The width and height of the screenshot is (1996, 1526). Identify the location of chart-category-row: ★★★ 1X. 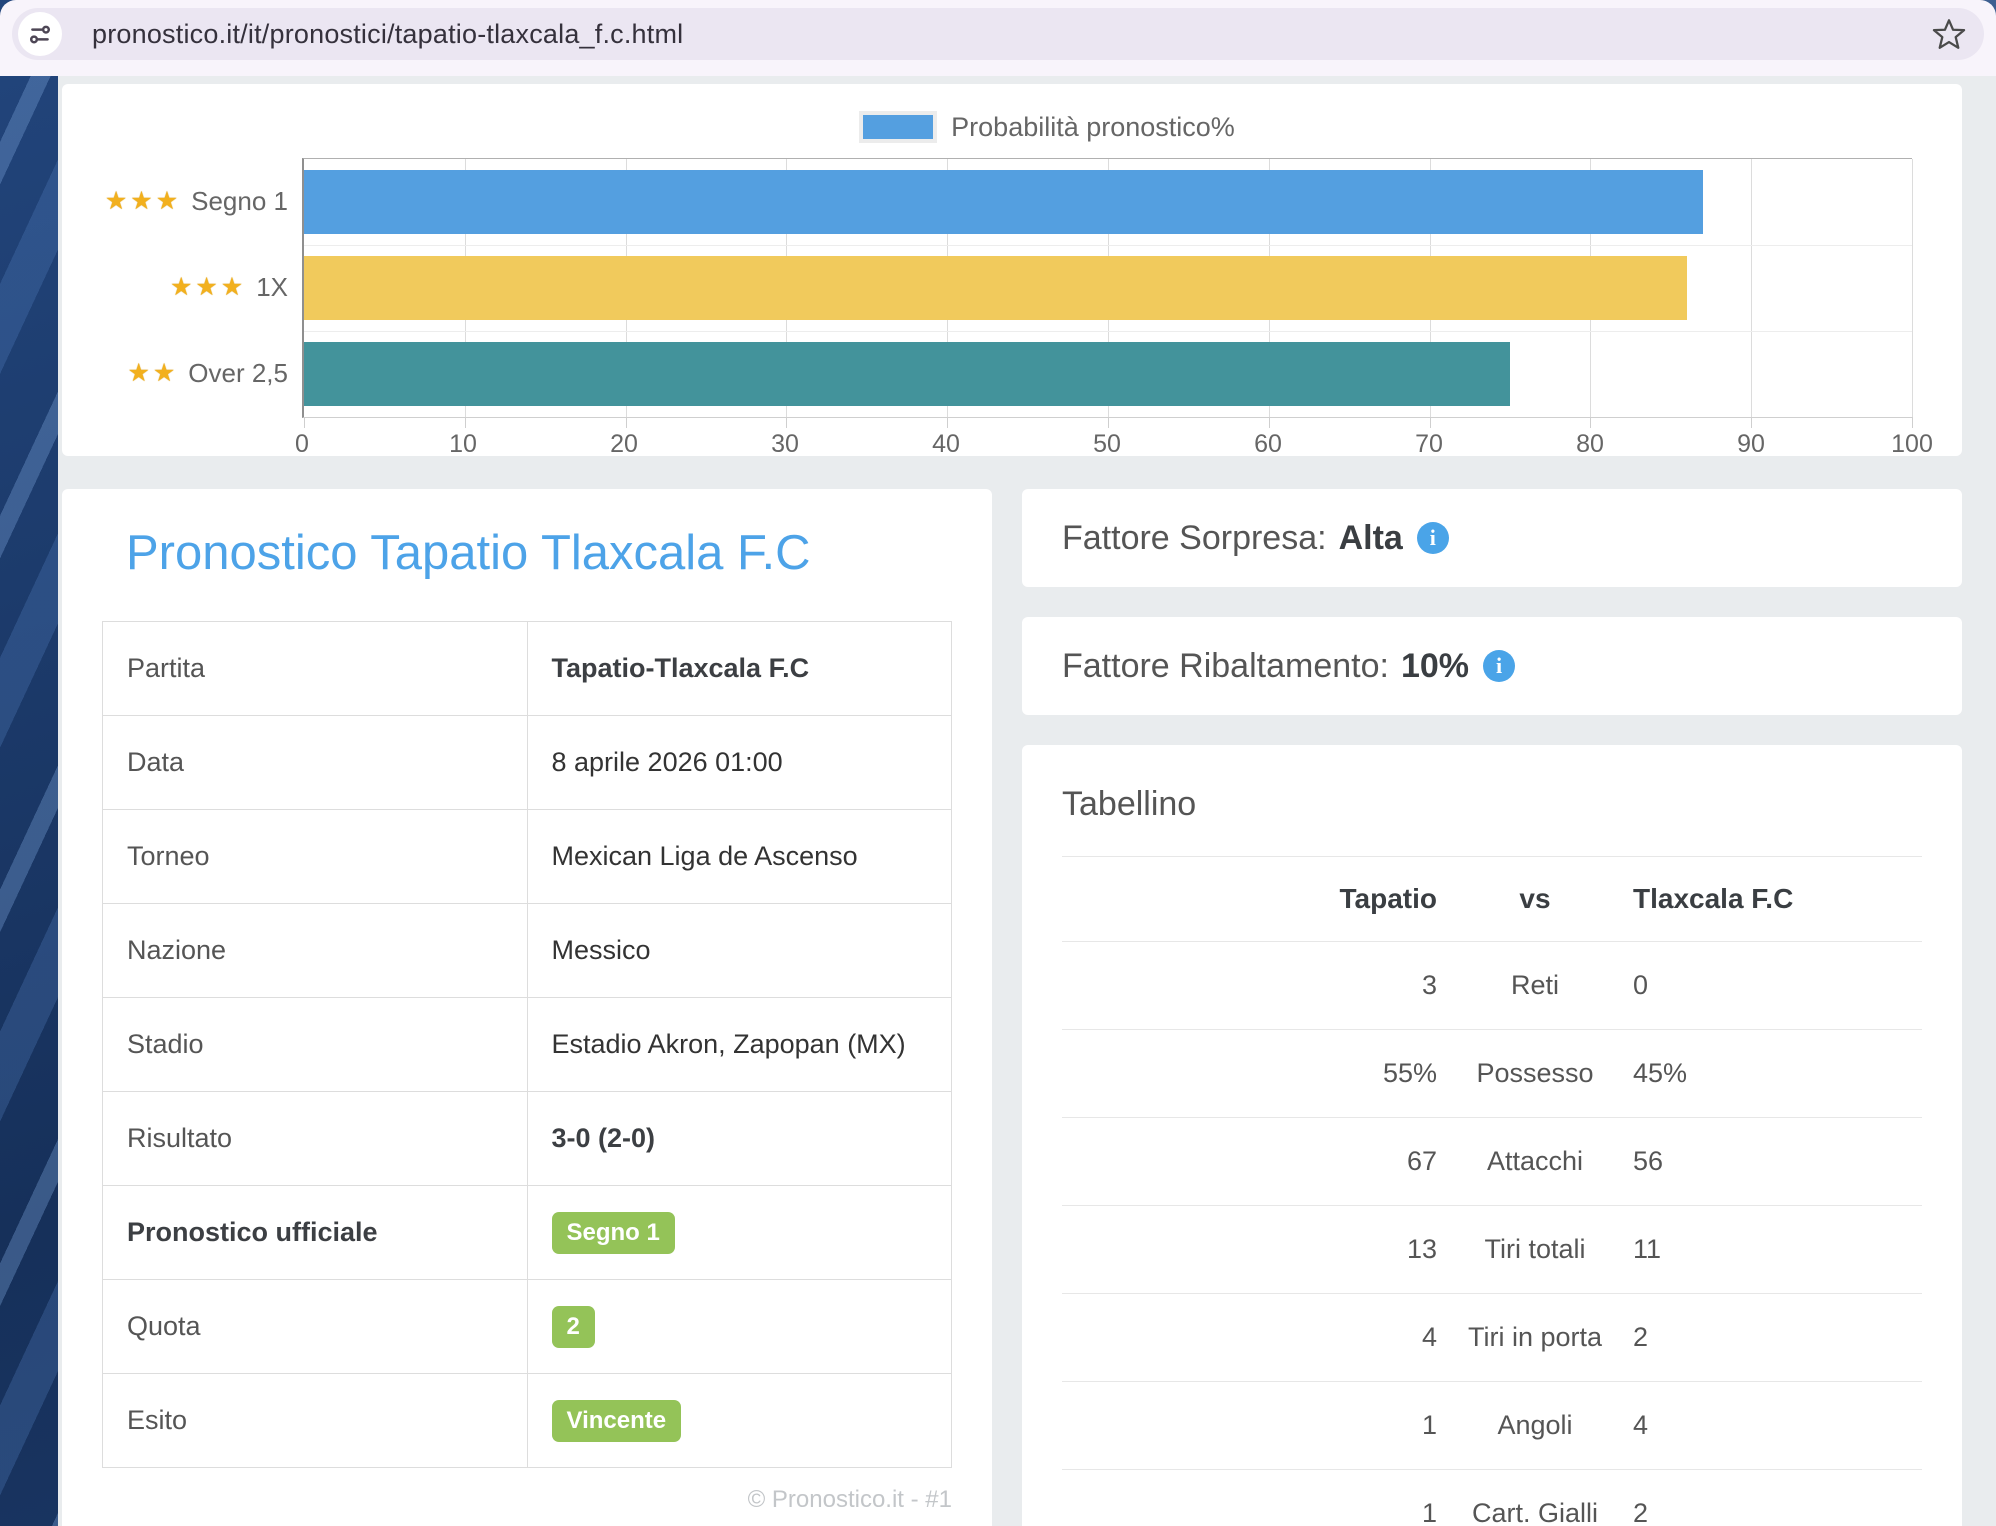
(182, 287).